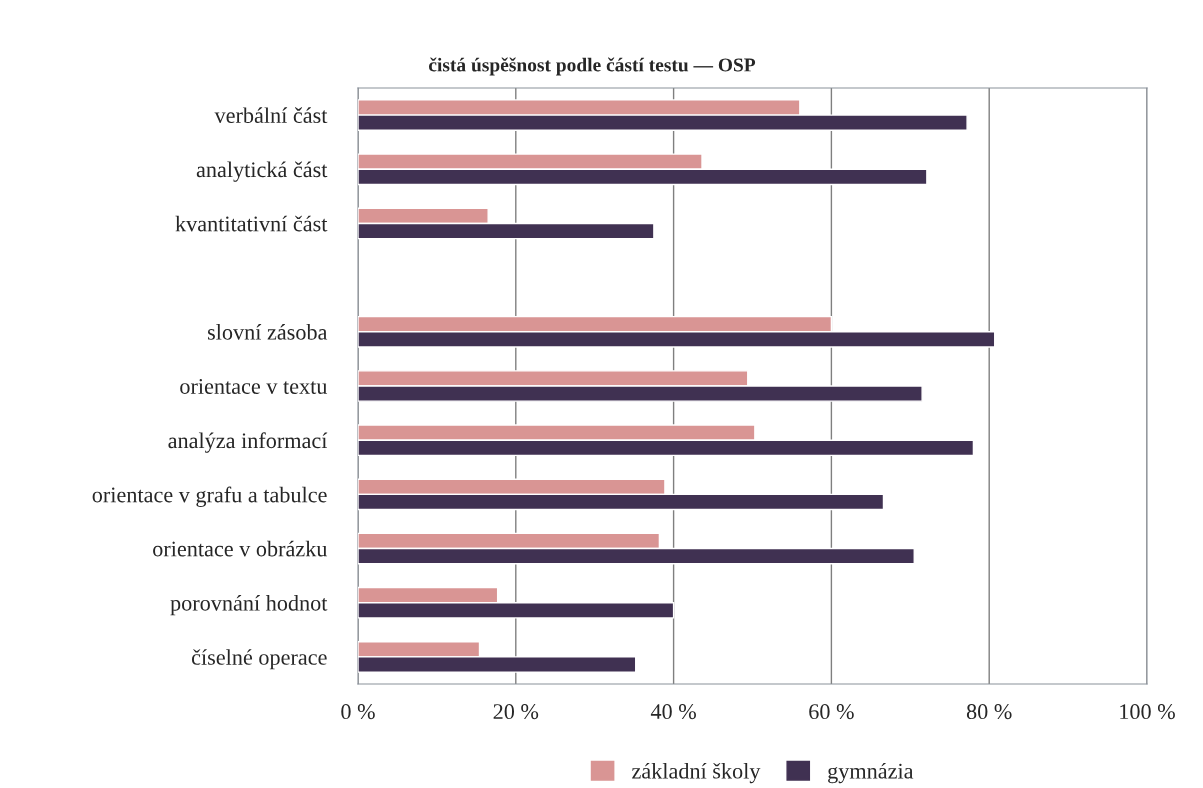  I want to click on x-tick-label: 20 %, so click(516, 712).